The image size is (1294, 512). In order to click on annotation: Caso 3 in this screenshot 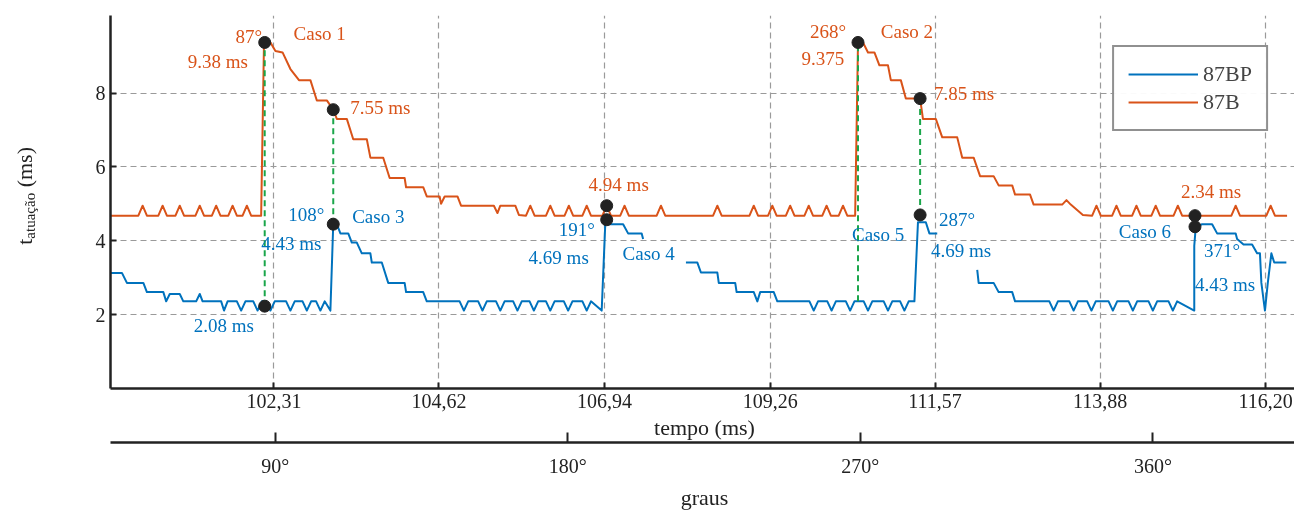, I will do `click(378, 216)`.